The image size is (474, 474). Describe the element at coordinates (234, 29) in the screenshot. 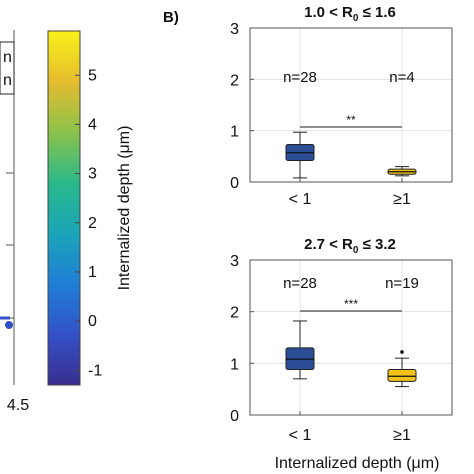

I see `boxplot-top-ytick-label-3: 3` at that location.